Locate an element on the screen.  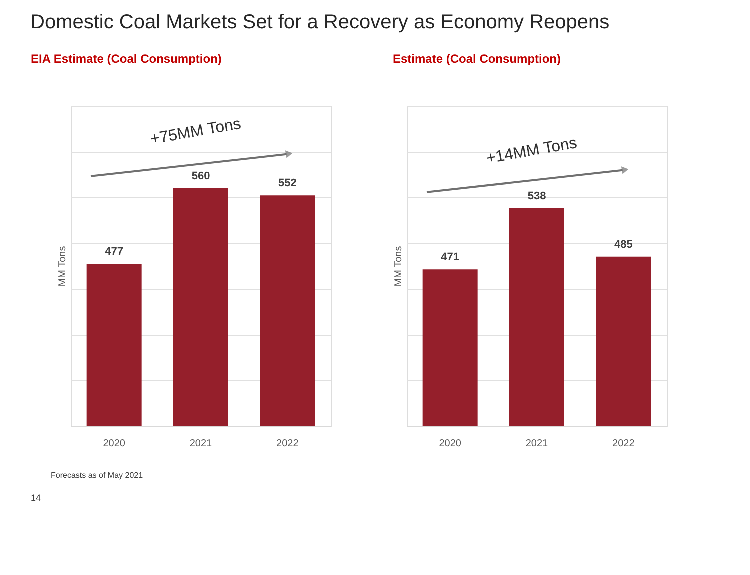
text: Forecasts as of May 2021 is located at coordinates (97, 475).